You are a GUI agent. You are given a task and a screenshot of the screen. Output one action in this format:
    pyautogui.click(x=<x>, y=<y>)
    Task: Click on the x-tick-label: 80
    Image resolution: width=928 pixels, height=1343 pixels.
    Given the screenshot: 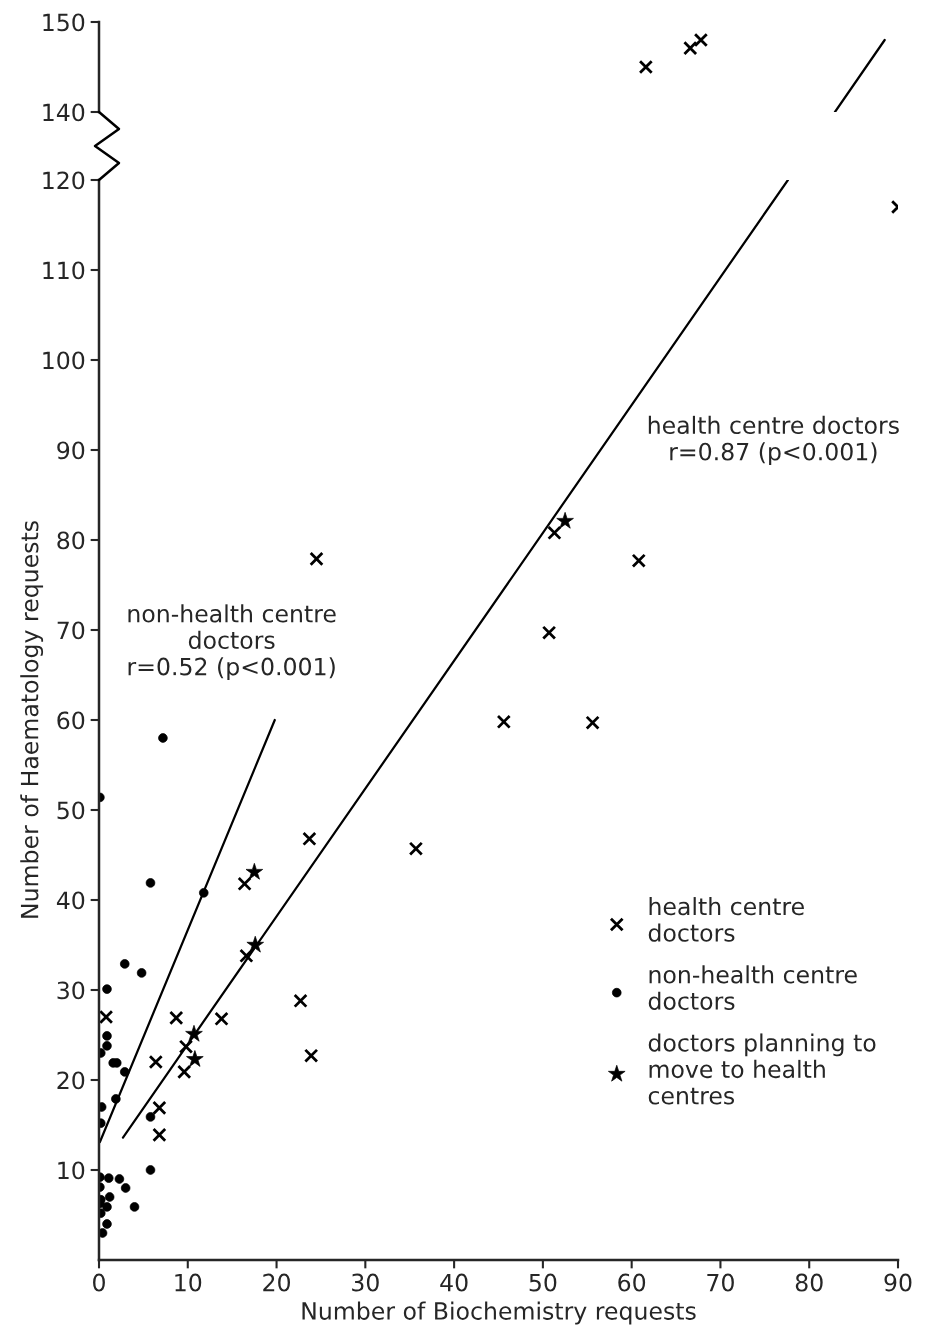 What is the action you would take?
    pyautogui.click(x=809, y=1282)
    